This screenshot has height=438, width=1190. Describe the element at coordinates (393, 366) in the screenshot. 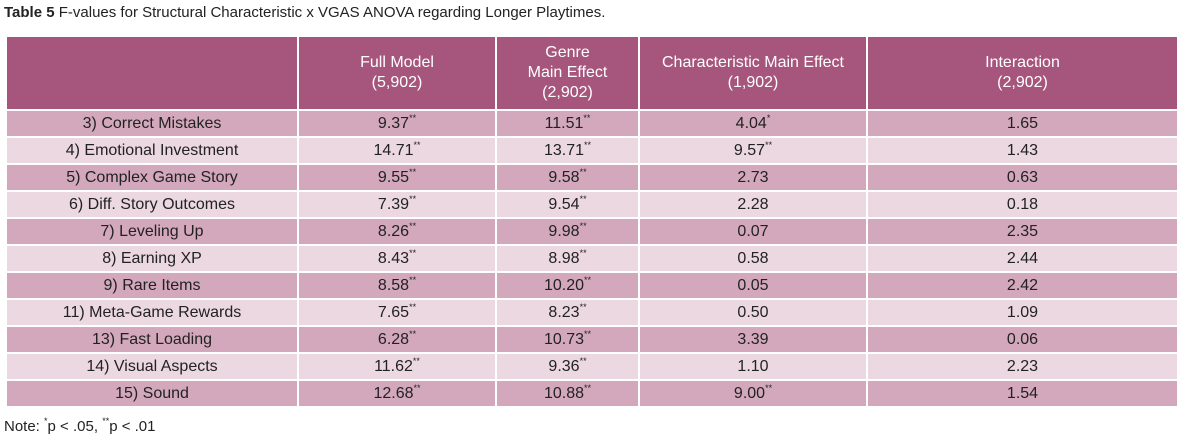

I see `cell-value: 11.62` at that location.